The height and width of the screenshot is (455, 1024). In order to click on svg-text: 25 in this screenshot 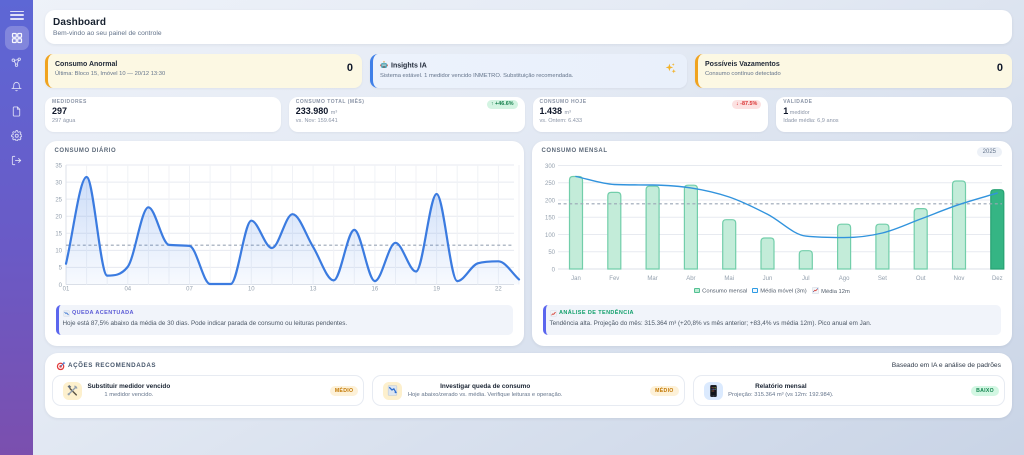, I will do `click(58, 200)`.